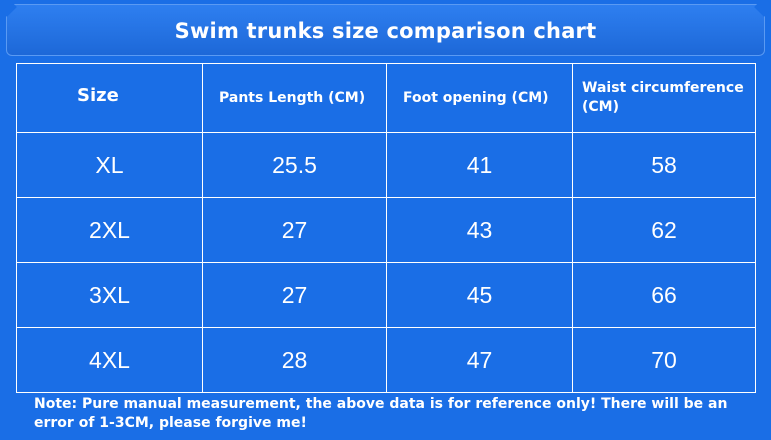 This screenshot has height=440, width=771. I want to click on cell-waist: 62, so click(664, 230).